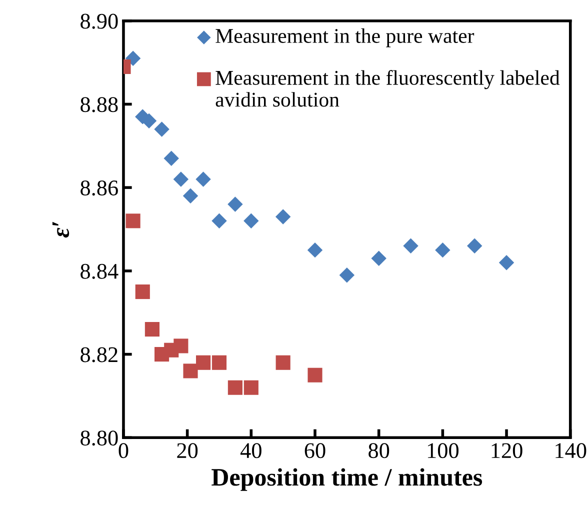 The height and width of the screenshot is (521, 588). I want to click on y-tick-label: 8.82, so click(99, 354).